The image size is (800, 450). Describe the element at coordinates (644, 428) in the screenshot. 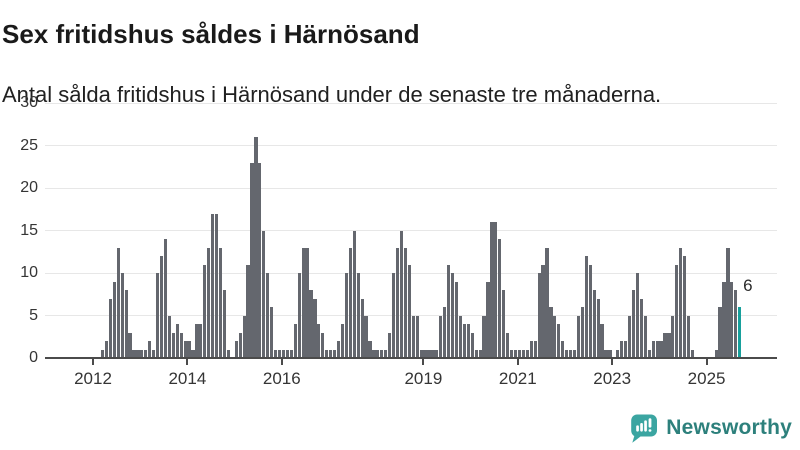

I see `newsworthy-speech-bubble-chart-icon` at that location.